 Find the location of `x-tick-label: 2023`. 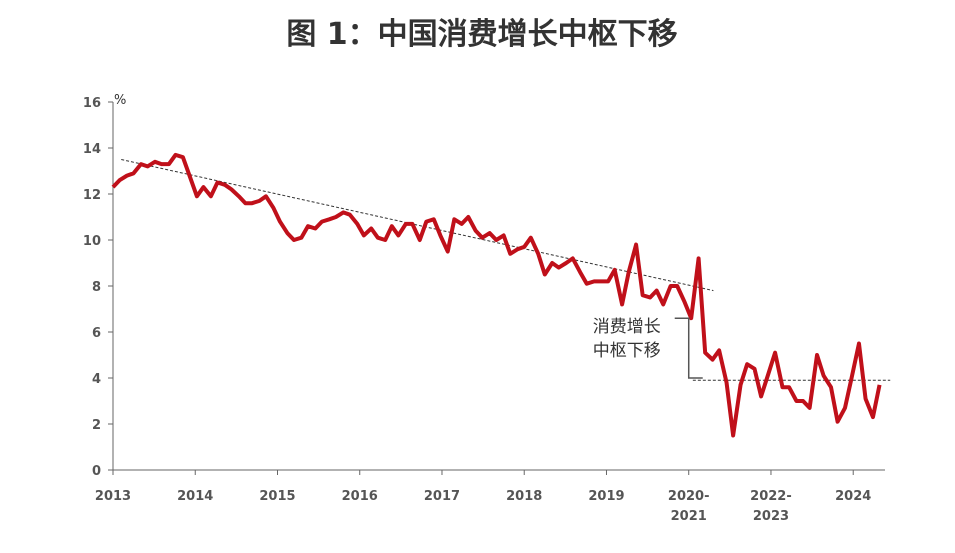

x-tick-label: 2023 is located at coordinates (771, 516).